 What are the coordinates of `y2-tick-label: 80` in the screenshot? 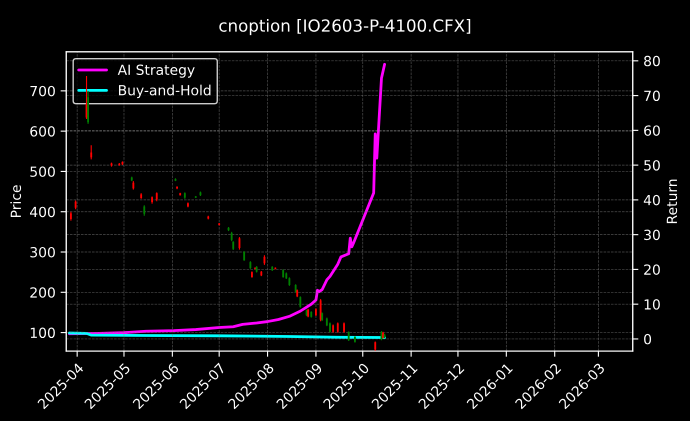 It's located at (652, 61).